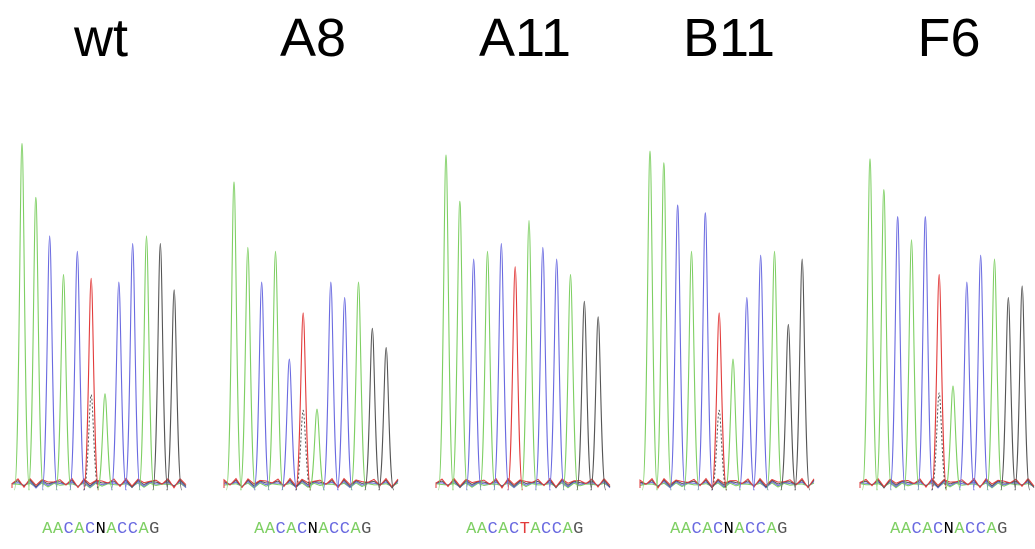 This screenshot has width=1035, height=549. I want to click on base-letter: T, so click(525, 529).